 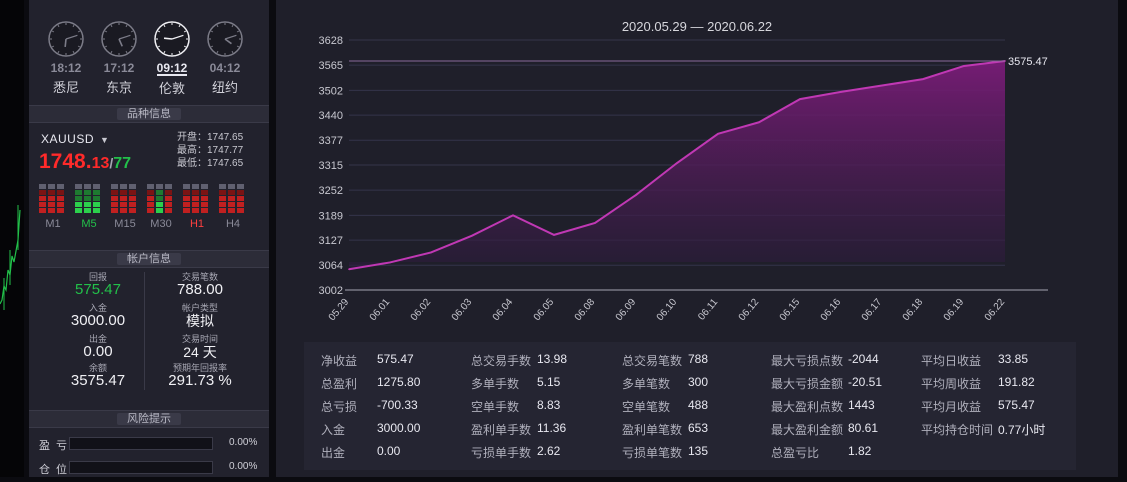 What do you see at coordinates (790, 310) in the screenshot?
I see `x-tick-label: 06.15` at bounding box center [790, 310].